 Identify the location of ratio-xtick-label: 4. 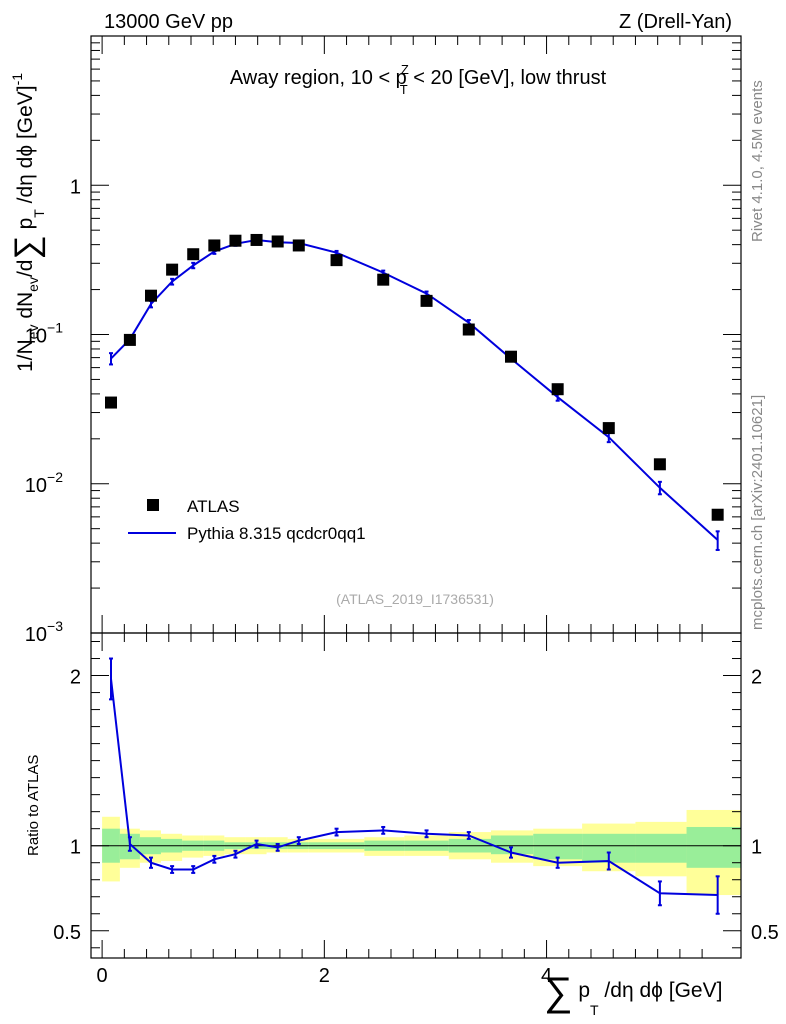
(546, 976).